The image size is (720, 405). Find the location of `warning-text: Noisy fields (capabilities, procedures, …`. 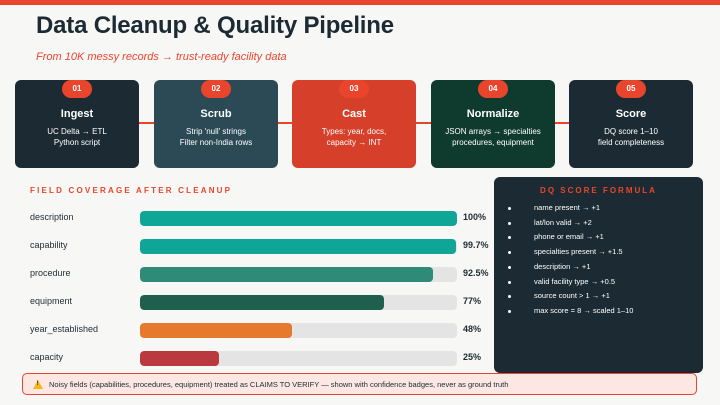

warning-text: Noisy fields (capabilities, procedures, … is located at coordinates (279, 384).